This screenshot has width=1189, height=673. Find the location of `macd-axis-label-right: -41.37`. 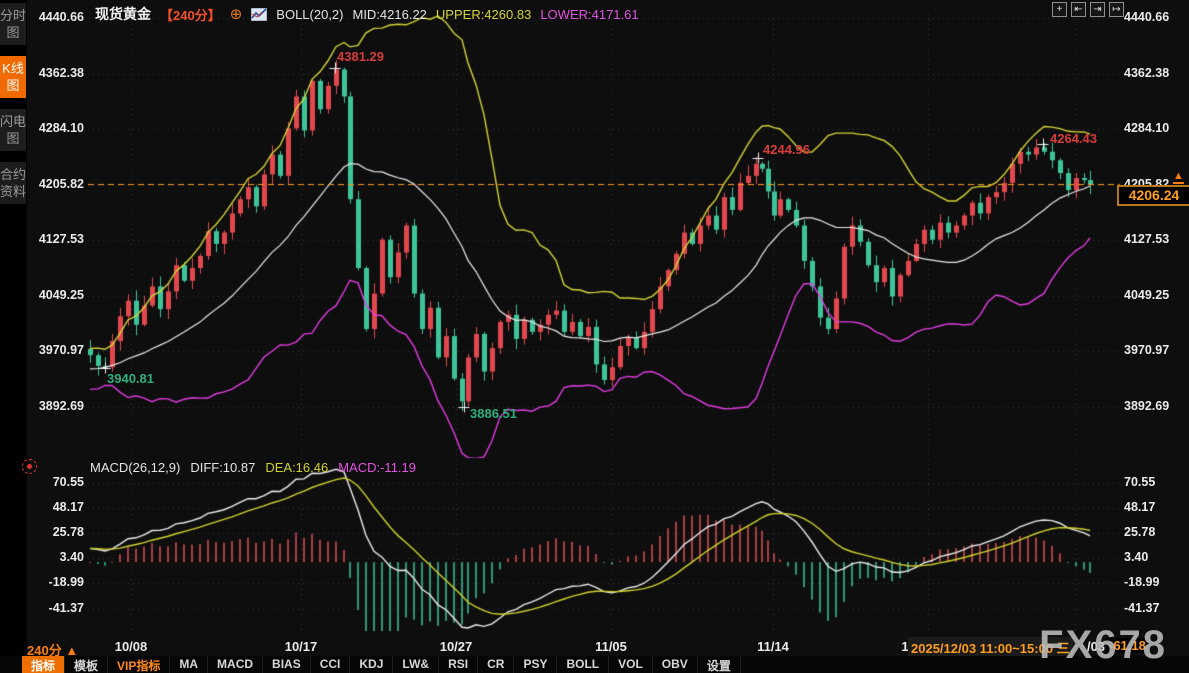

macd-axis-label-right: -41.37 is located at coordinates (1142, 607).